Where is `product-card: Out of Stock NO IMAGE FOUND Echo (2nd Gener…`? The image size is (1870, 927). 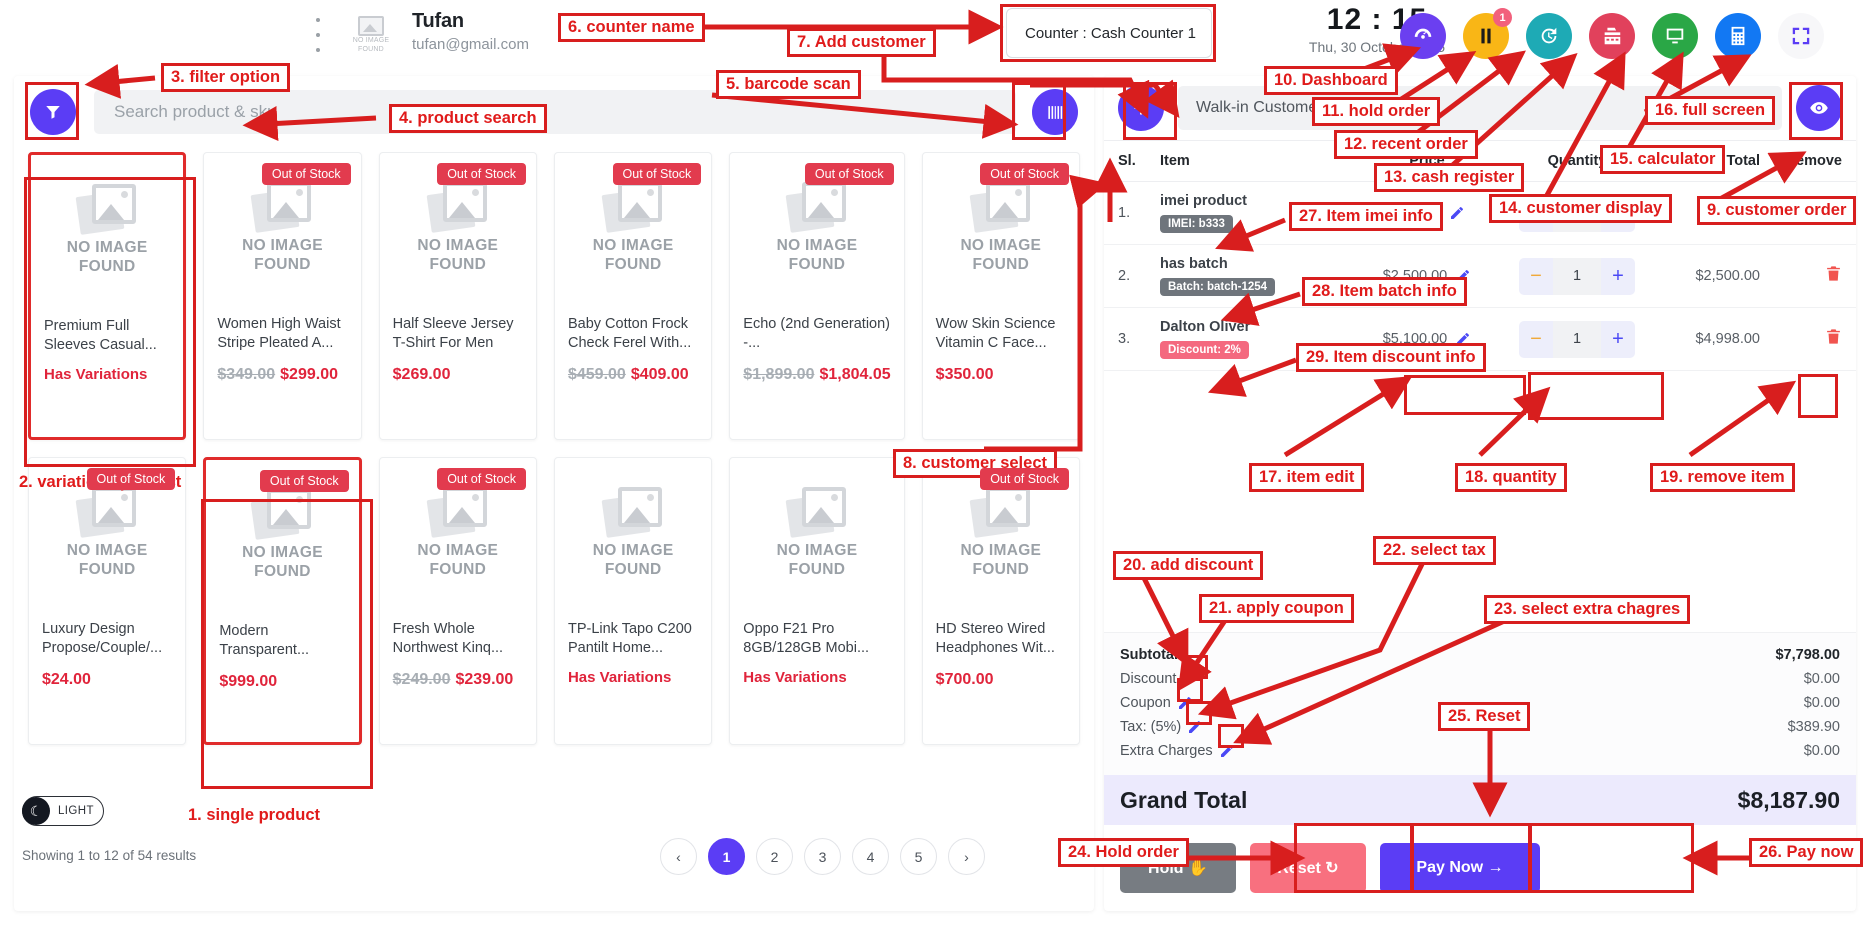 product-card: Out of Stock NO IMAGE FOUND Echo (2nd Gener… is located at coordinates (817, 296).